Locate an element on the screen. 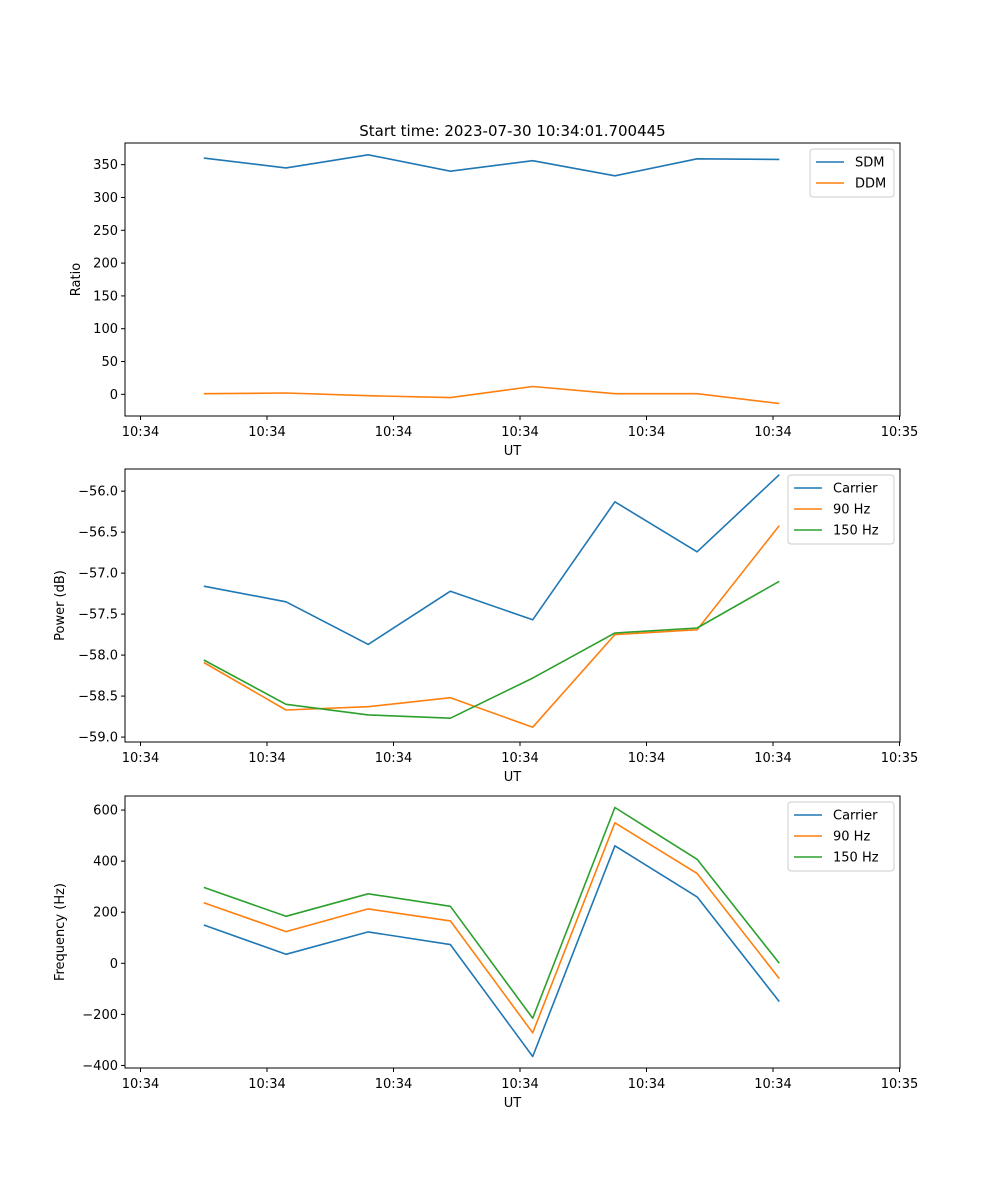 The height and width of the screenshot is (1200, 1000). y-tick-label: −400 is located at coordinates (100, 1066).